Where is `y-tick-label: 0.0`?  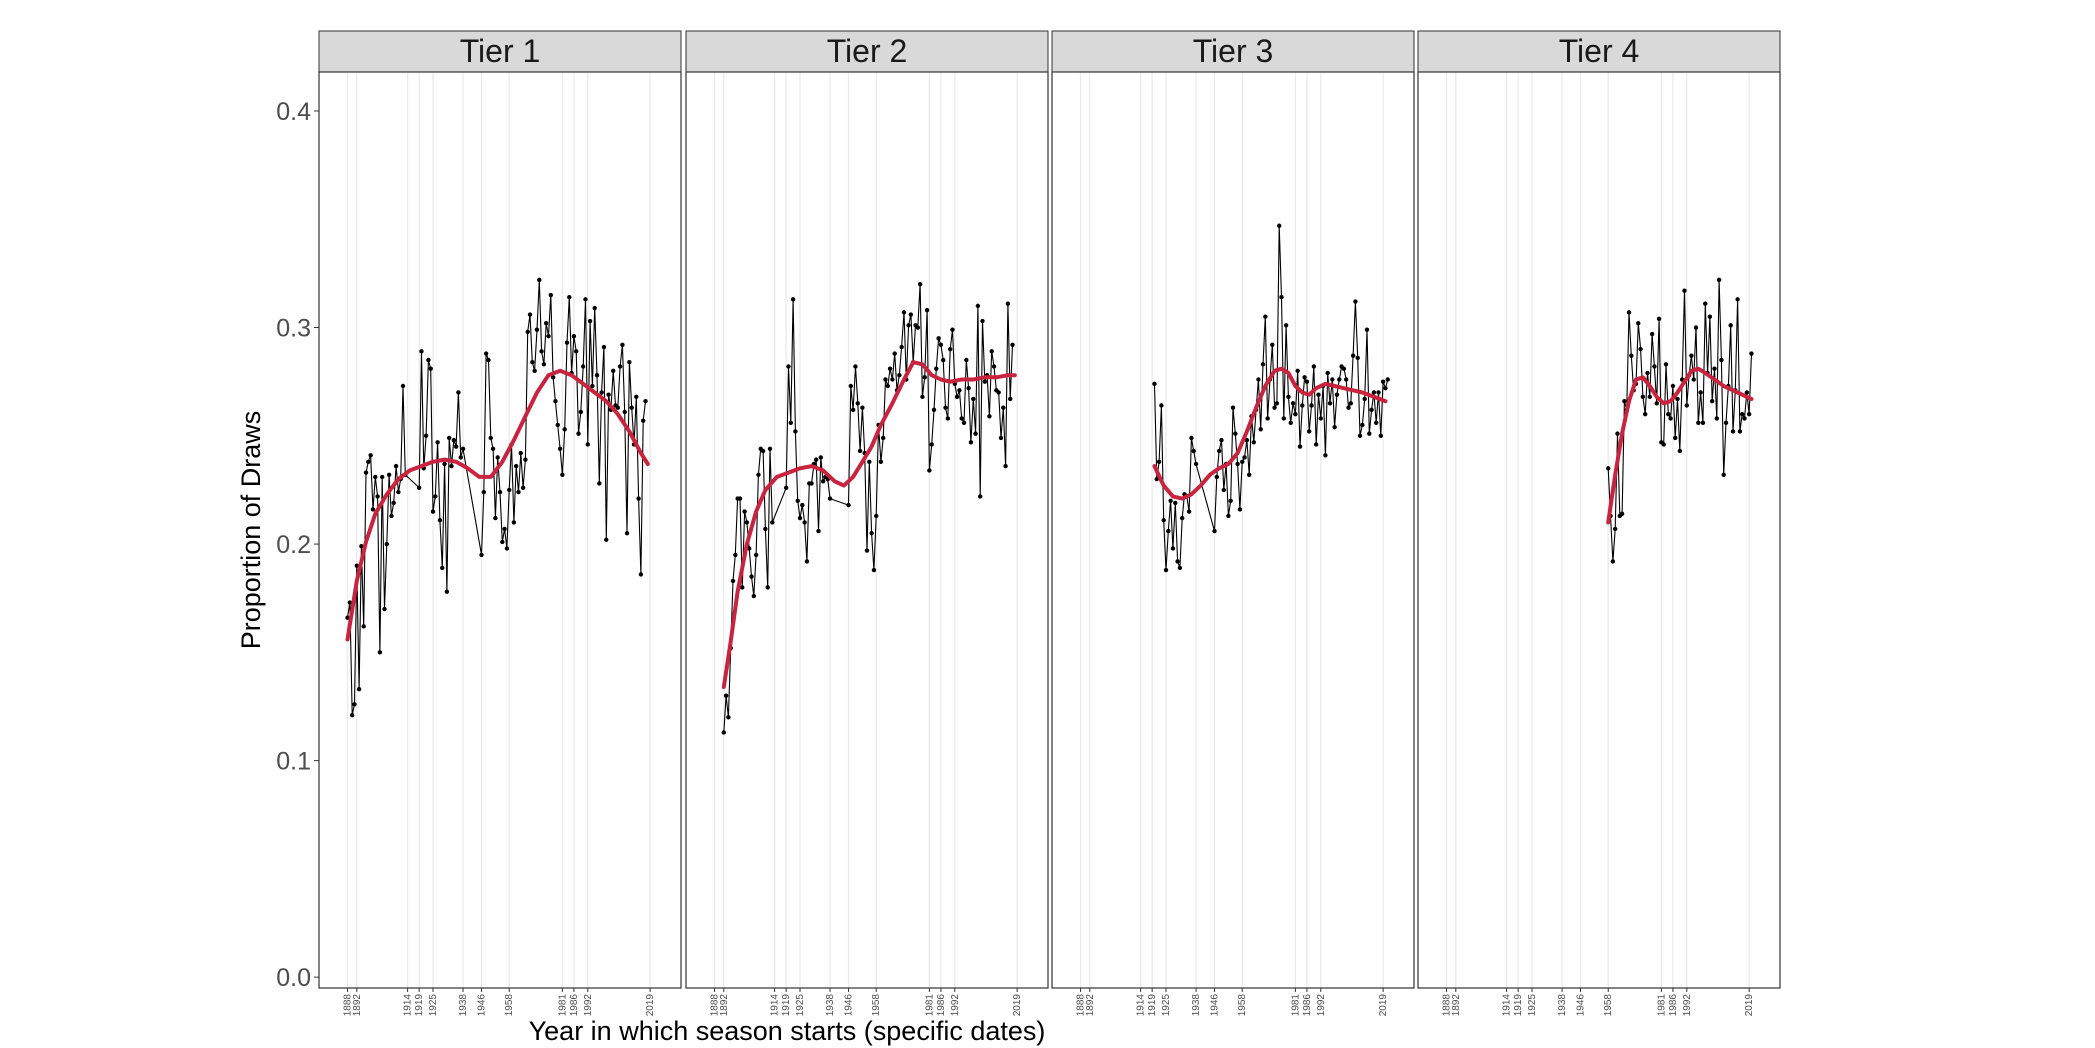 y-tick-label: 0.0 is located at coordinates (293, 978).